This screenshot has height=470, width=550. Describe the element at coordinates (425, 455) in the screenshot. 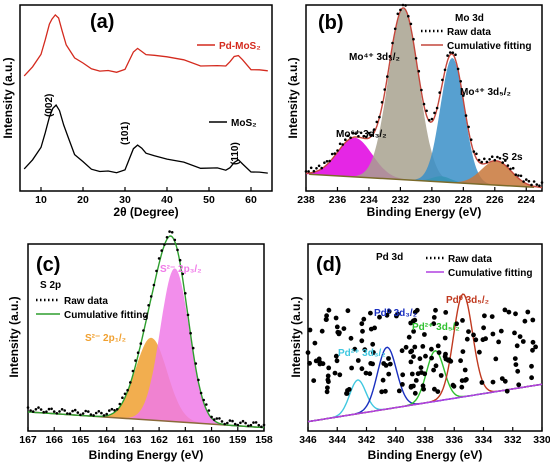

I see `x-axis-title: Binding Energy (eV)` at that location.